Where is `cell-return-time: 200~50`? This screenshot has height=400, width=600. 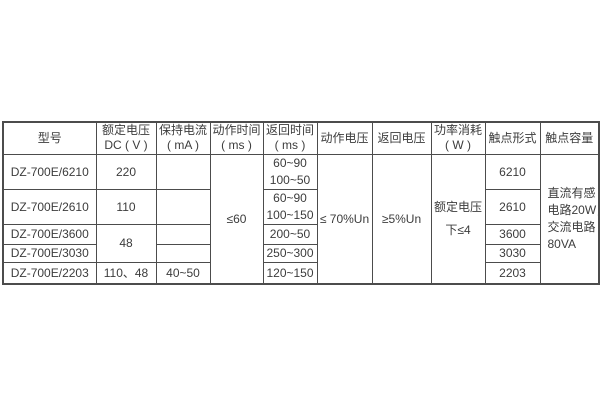
cell-return-time: 200~50 is located at coordinates (290, 234).